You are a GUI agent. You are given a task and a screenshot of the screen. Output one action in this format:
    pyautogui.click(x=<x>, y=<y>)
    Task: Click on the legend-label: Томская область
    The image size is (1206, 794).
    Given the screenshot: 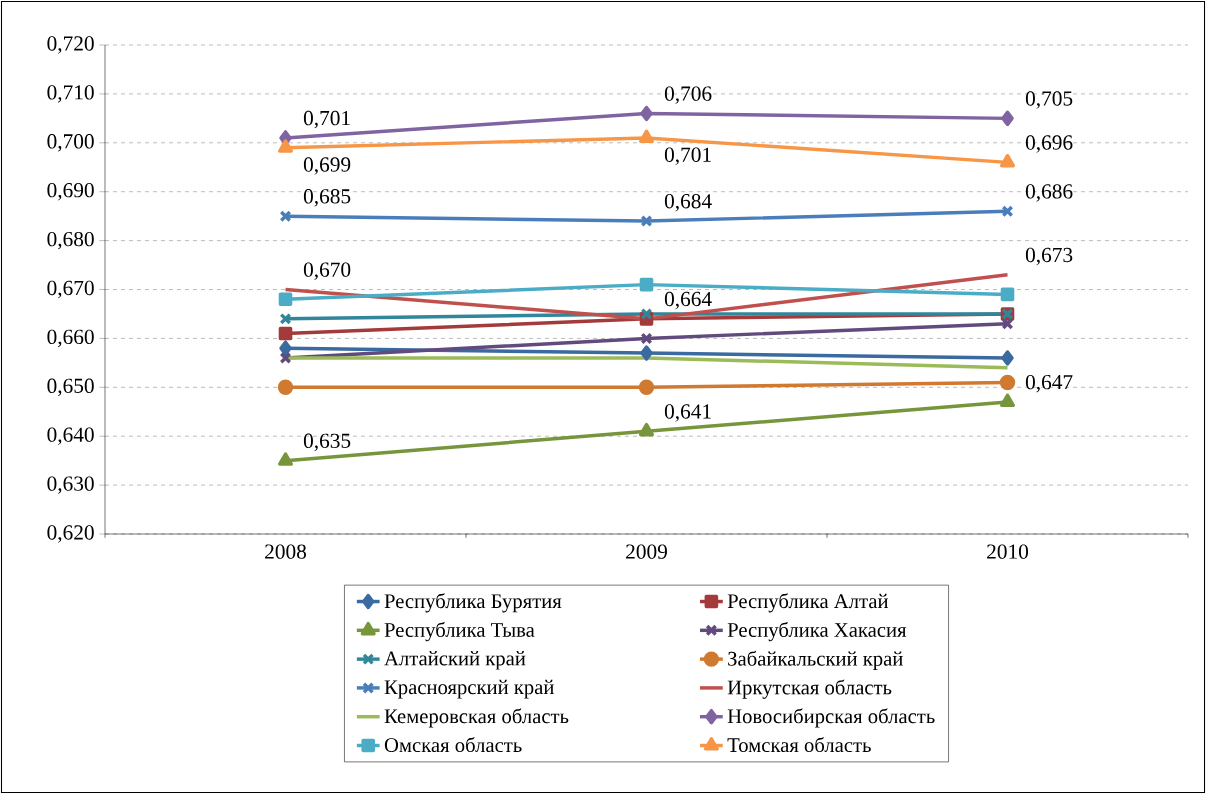 What is the action you would take?
    pyautogui.click(x=799, y=745)
    